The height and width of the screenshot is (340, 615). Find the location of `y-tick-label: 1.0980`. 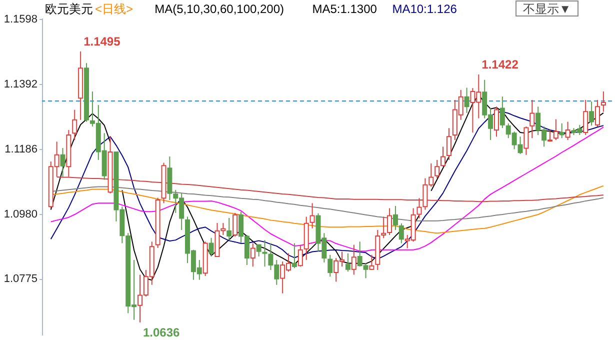

y-tick-label: 1.0980 is located at coordinates (21, 214).